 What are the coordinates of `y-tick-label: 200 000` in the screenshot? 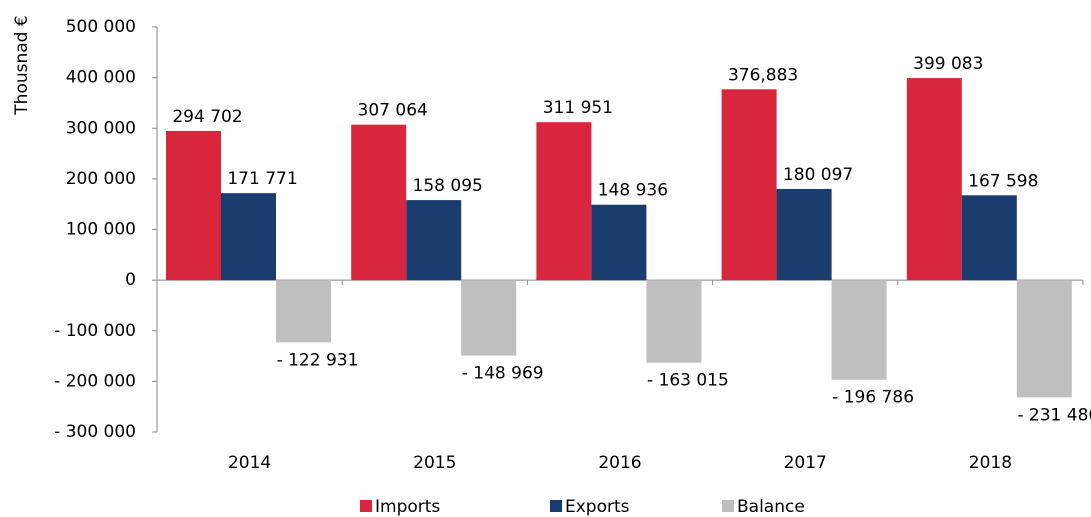 It's located at (101, 179).